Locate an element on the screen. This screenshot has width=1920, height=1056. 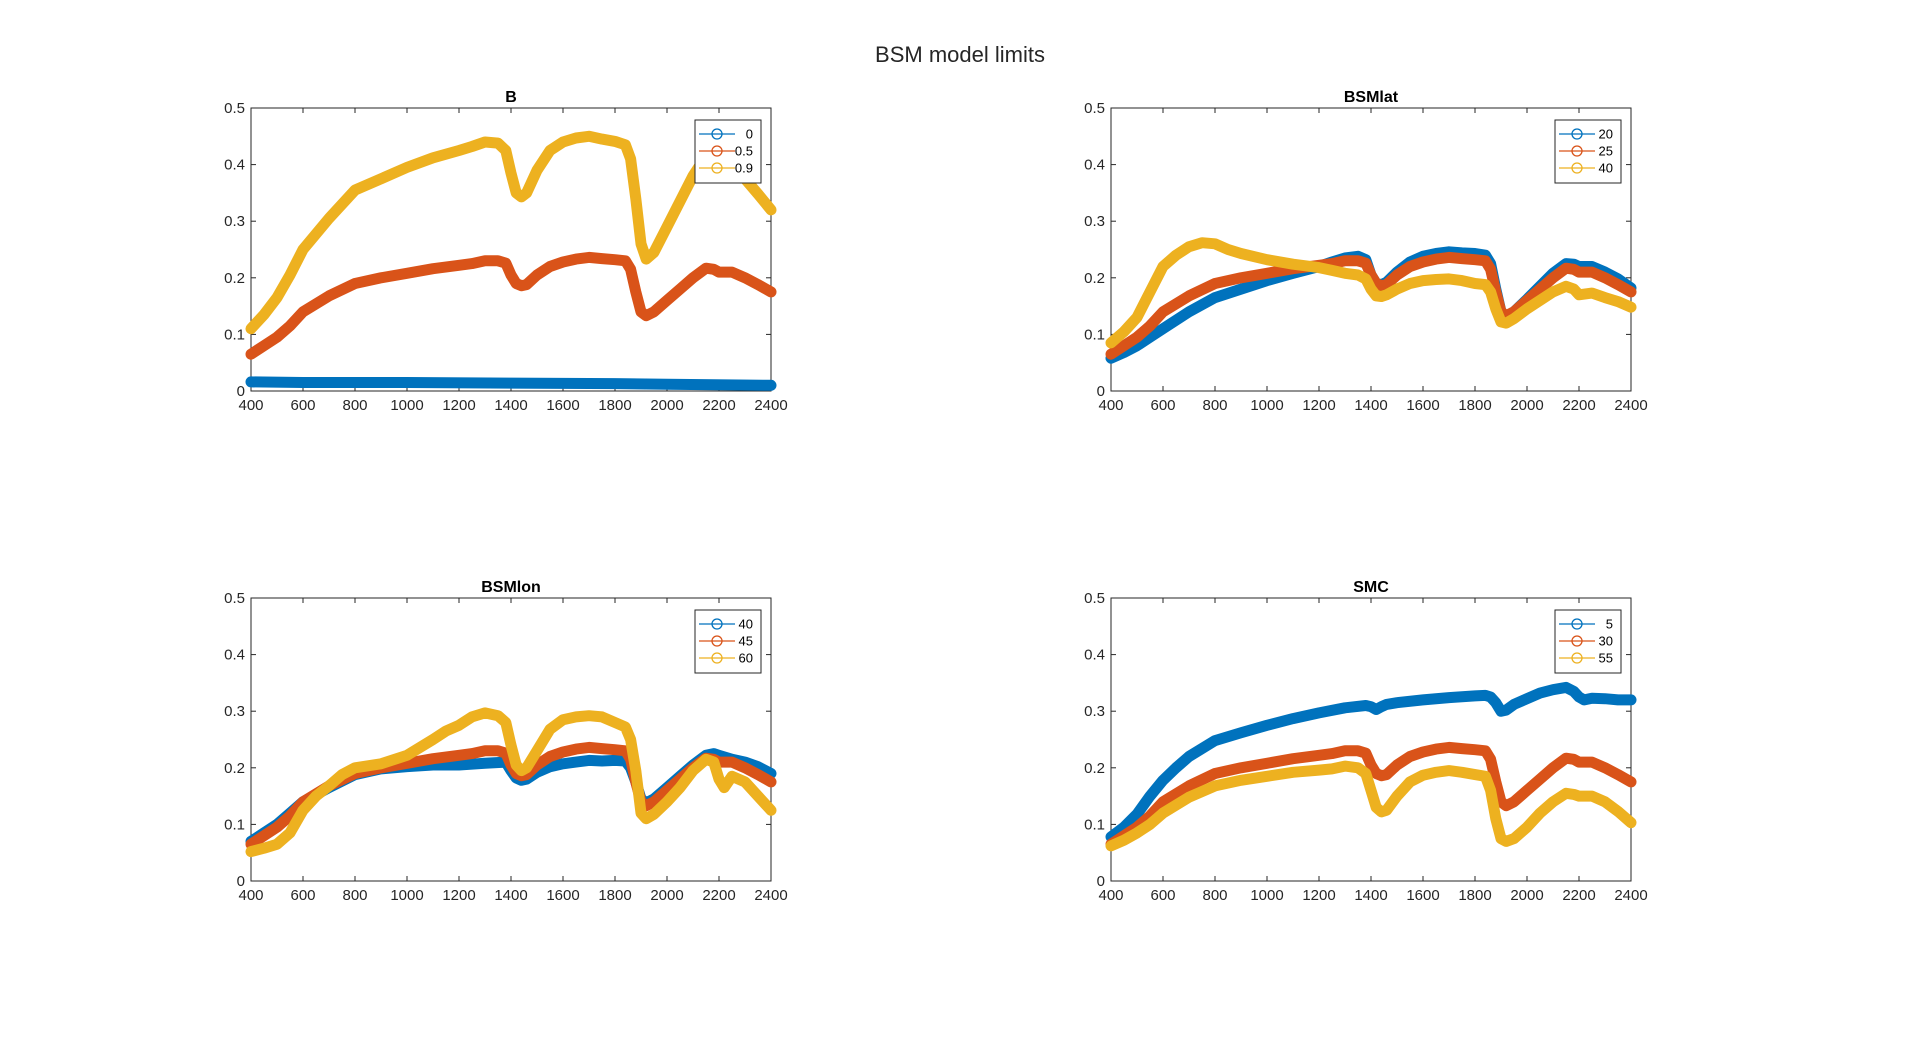
legend: 5 30 55 is located at coordinates (1588, 641).